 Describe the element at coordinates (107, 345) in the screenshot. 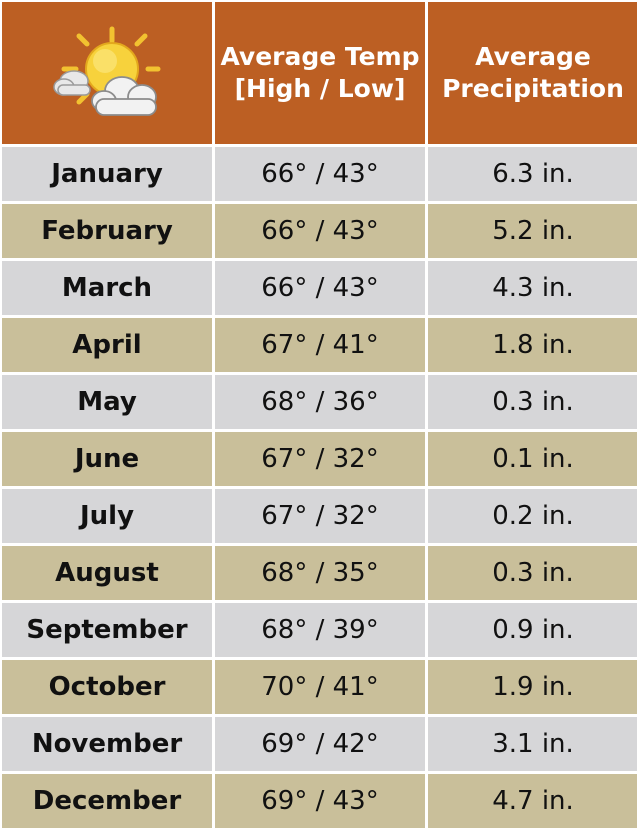

I see `month-cell: April` at that location.